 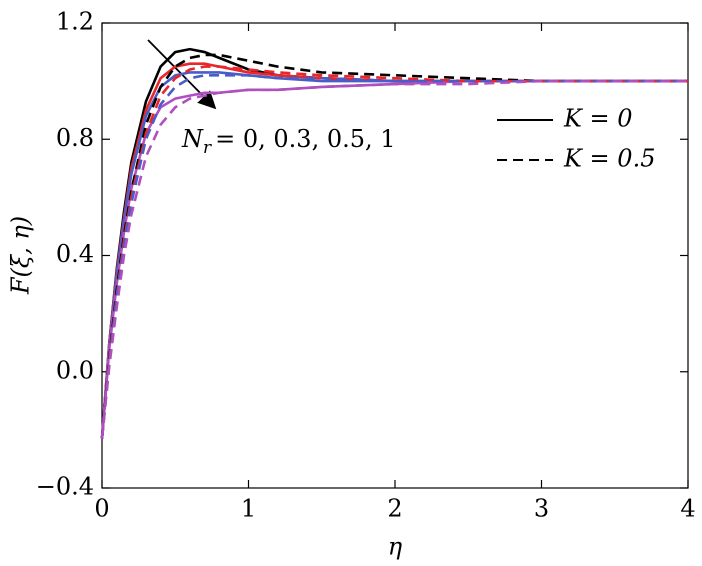 I want to click on y-axis-label: F(ξ, η), so click(x=21, y=255).